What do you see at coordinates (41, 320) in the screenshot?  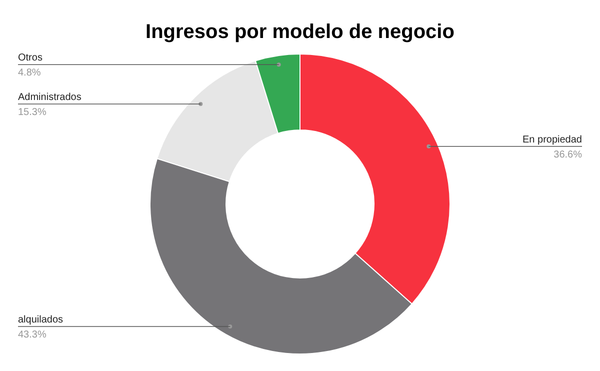 I see `slice-label: alquilados` at bounding box center [41, 320].